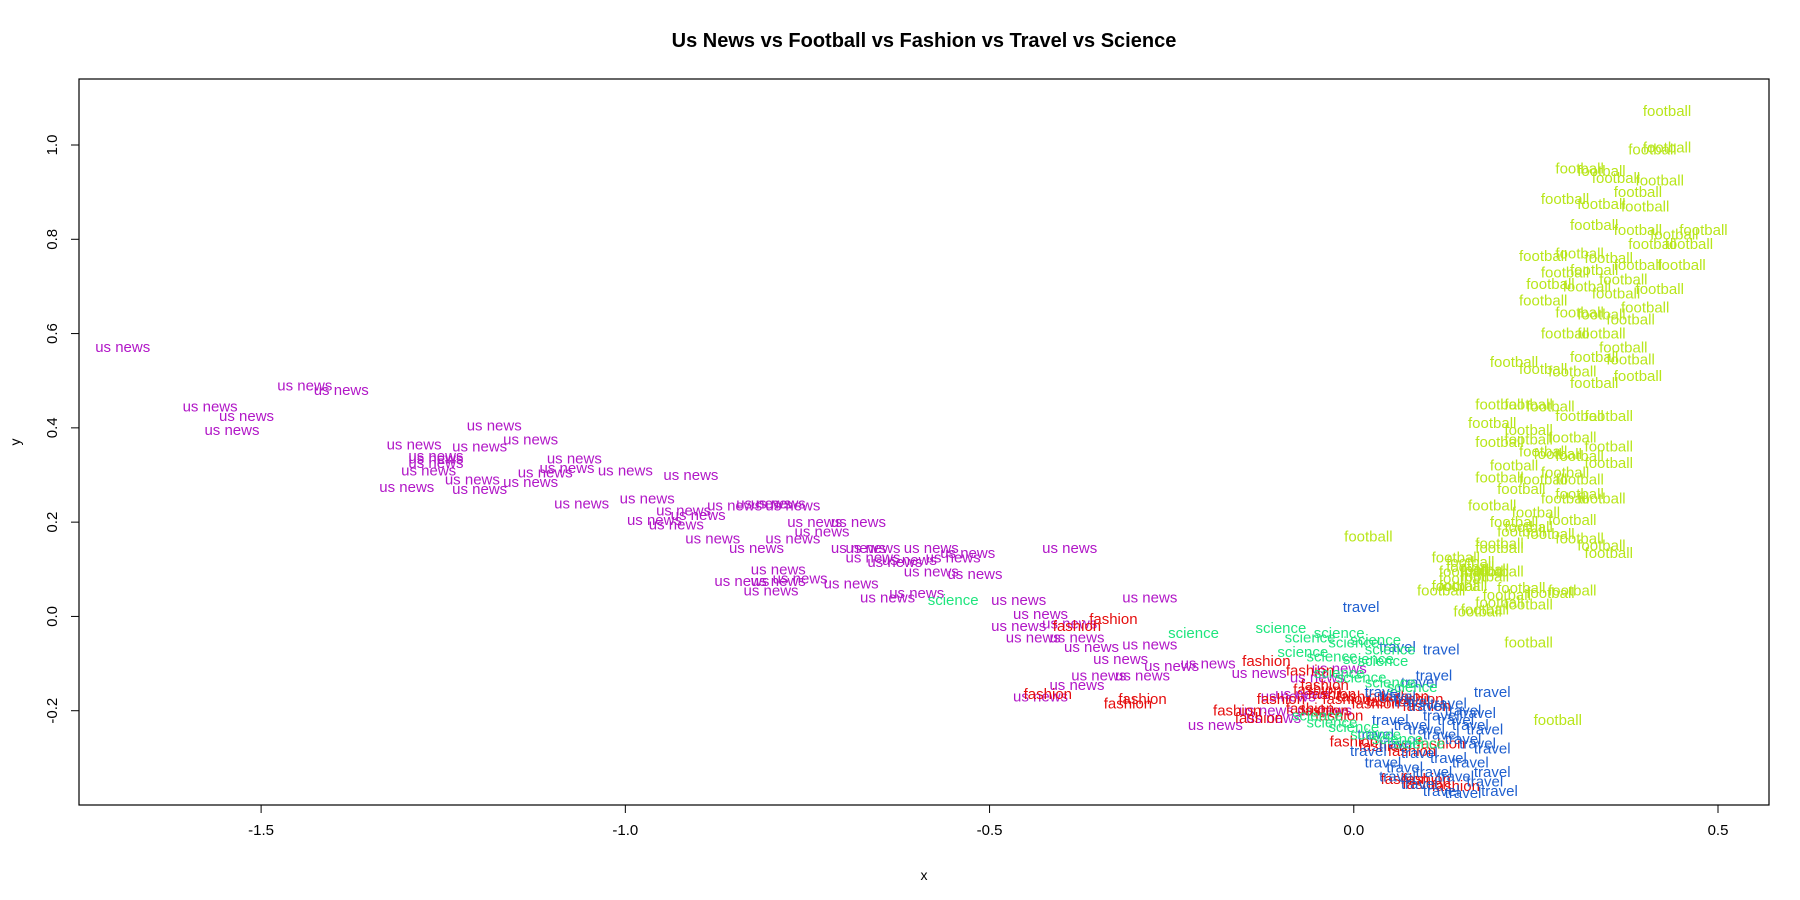  I want to click on x-tick-label: 0.5, so click(1718, 830).